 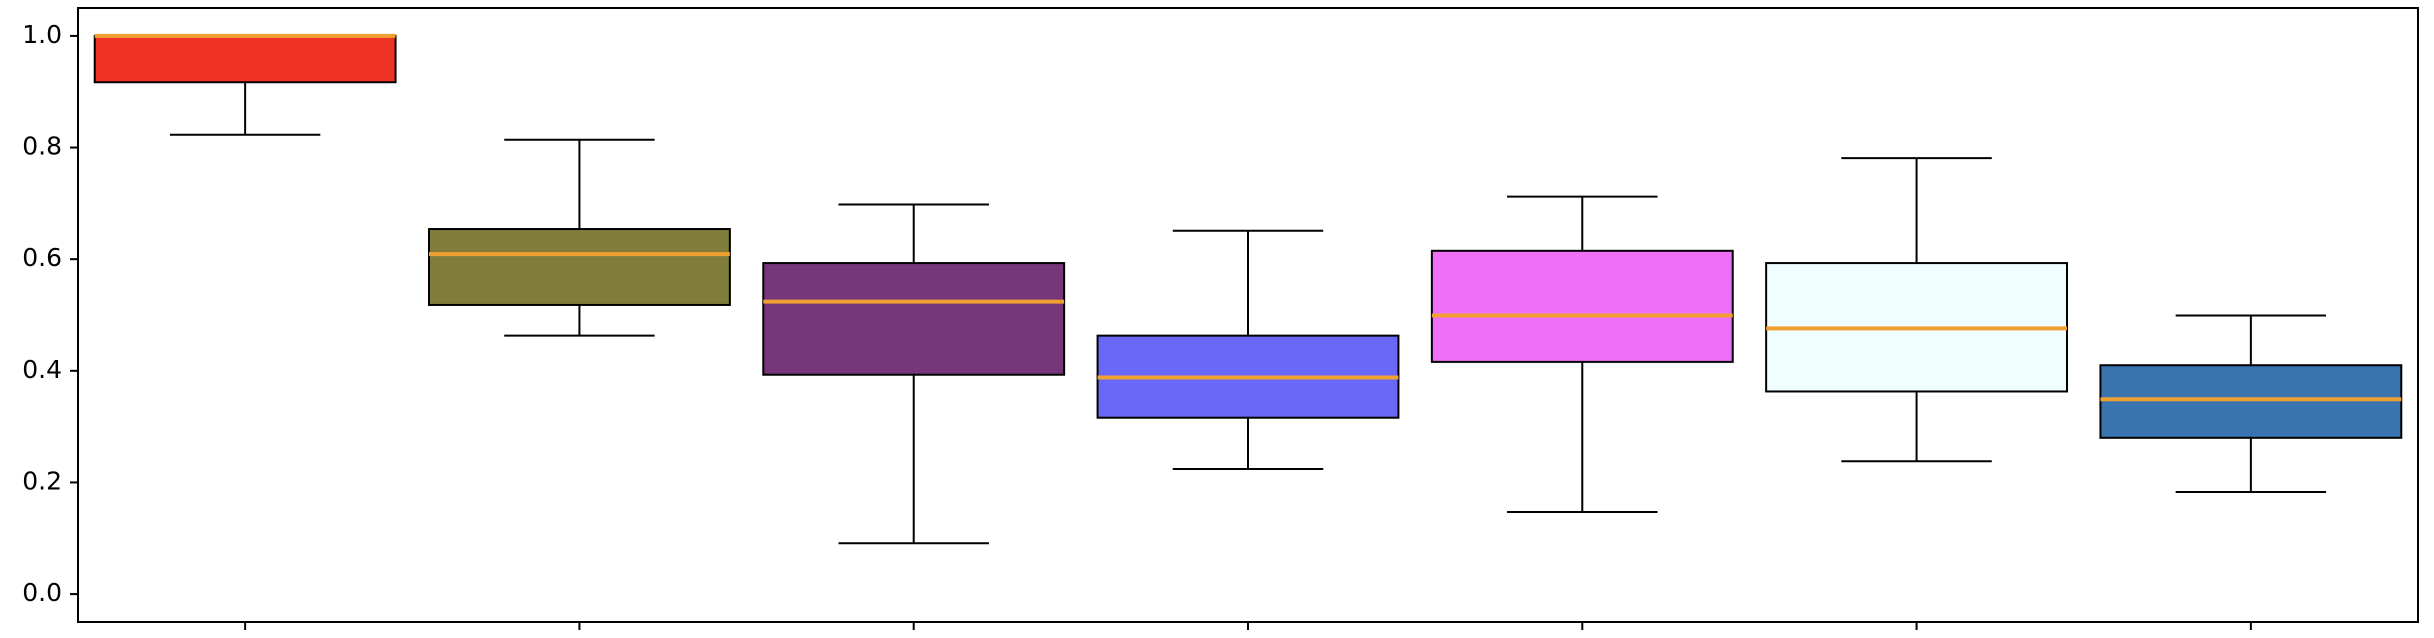 What do you see at coordinates (42, 480) in the screenshot?
I see `y-tick-label: 0.2` at bounding box center [42, 480].